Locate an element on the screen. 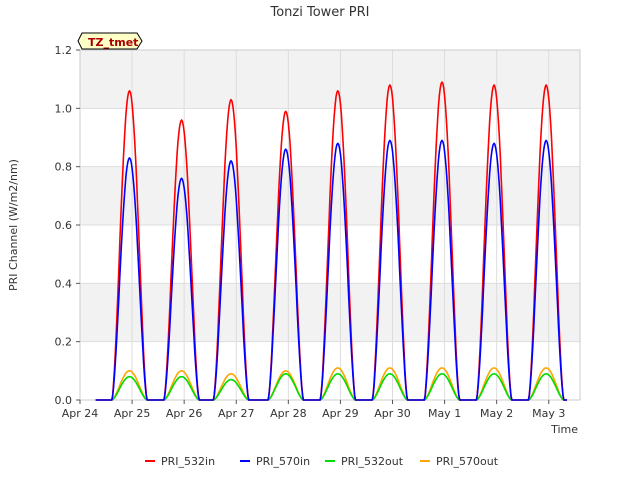 This screenshot has width=640, height=484. chart-title: Tonzi Tower PRI is located at coordinates (320, 12).